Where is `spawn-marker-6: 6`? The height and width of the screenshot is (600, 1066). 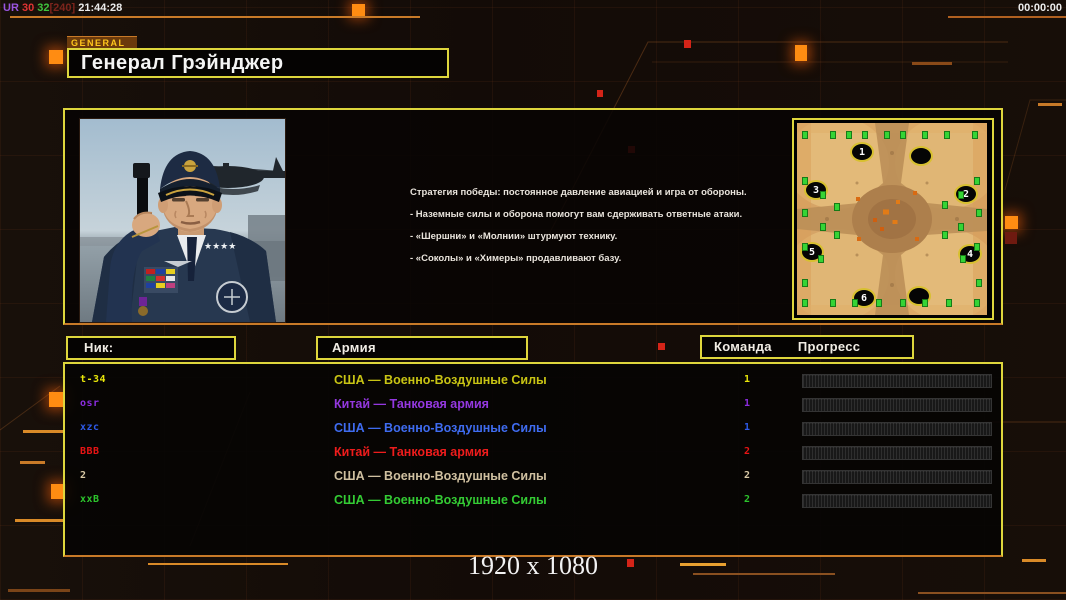 spawn-marker-6: 6 is located at coordinates (864, 298).